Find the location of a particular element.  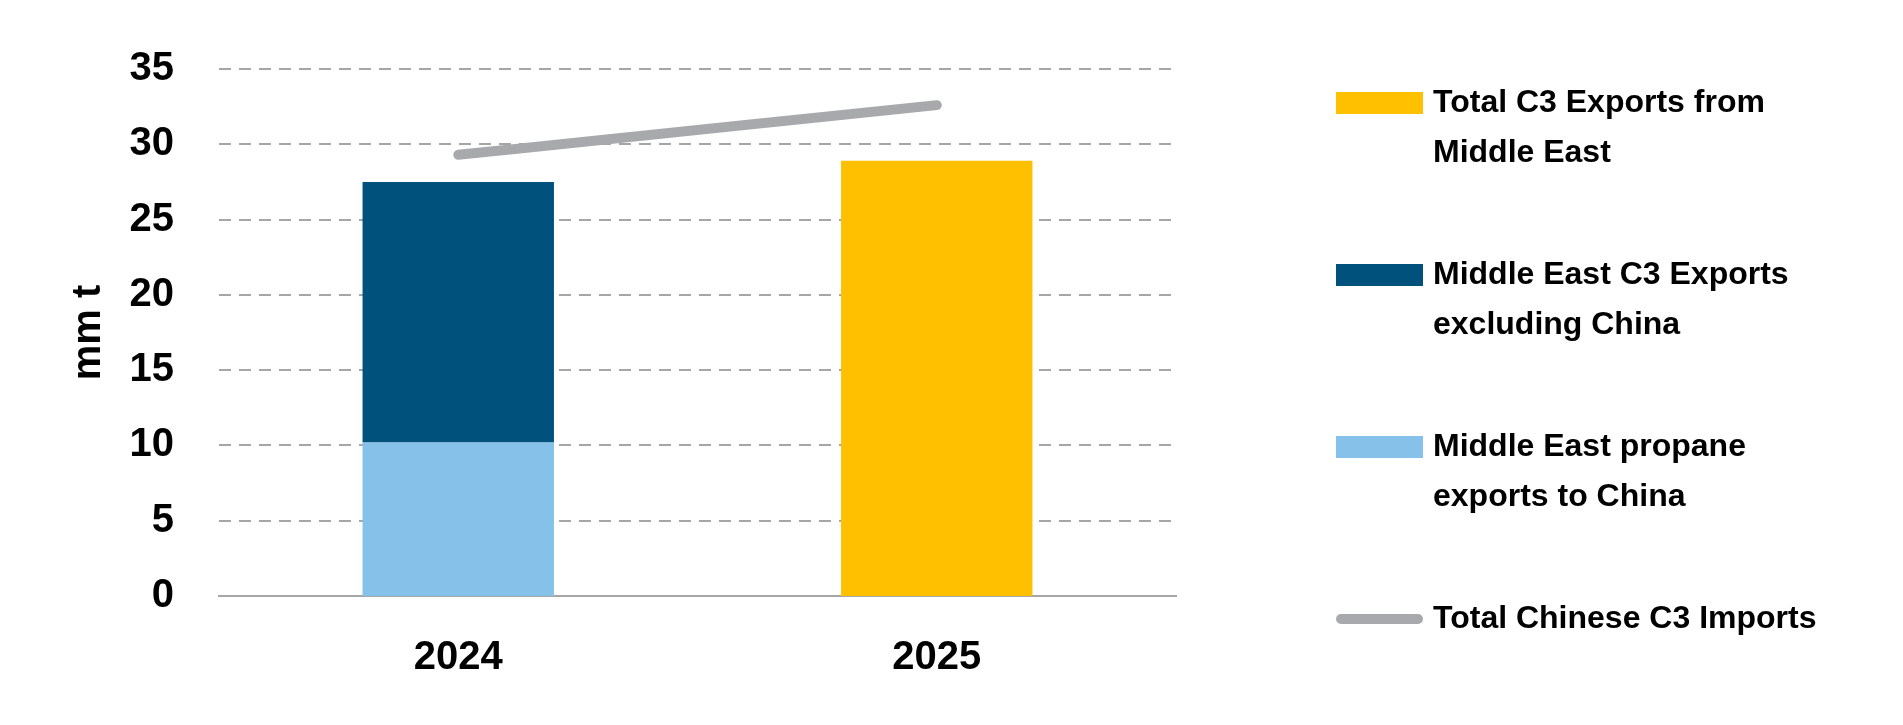

y-tick-label: 30 is located at coordinates (151, 141).